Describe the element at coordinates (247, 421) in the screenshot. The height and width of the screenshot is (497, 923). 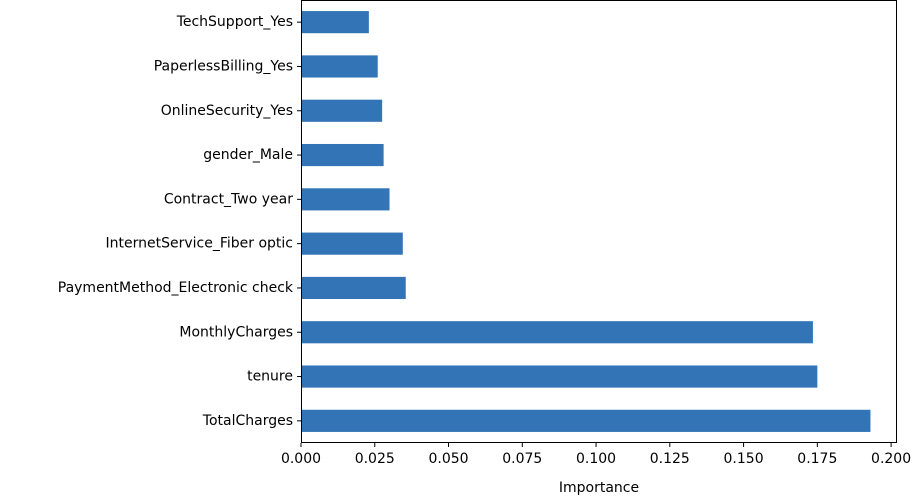
I see `y-tick-label: TotalCharges` at that location.